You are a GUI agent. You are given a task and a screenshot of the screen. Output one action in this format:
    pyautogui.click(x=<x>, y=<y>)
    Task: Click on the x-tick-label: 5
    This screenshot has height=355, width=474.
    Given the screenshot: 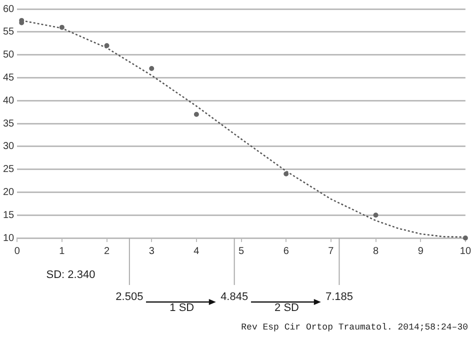 What is the action you would take?
    pyautogui.click(x=241, y=251)
    